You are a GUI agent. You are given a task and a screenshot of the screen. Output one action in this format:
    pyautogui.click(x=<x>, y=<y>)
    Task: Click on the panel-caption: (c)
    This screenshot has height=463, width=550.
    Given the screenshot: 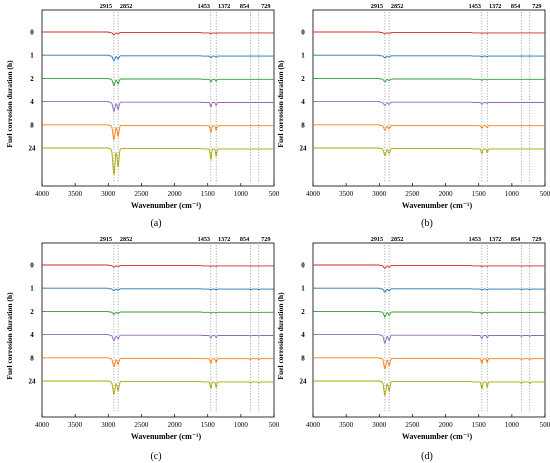 What is the action you would take?
    pyautogui.click(x=155, y=456)
    